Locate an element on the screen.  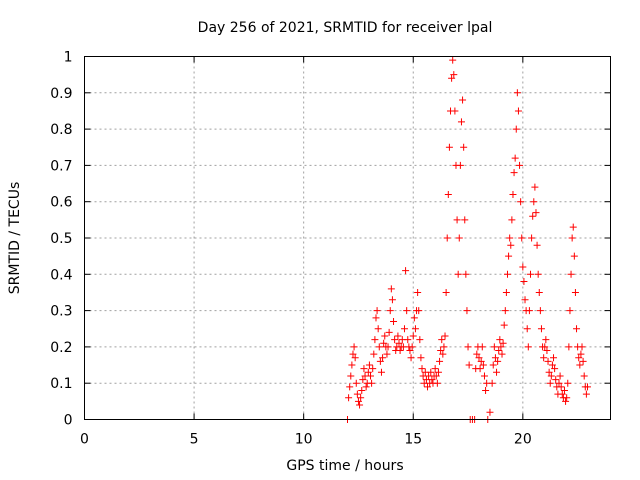
y-tick-label: 0.9 is located at coordinates (61, 94).